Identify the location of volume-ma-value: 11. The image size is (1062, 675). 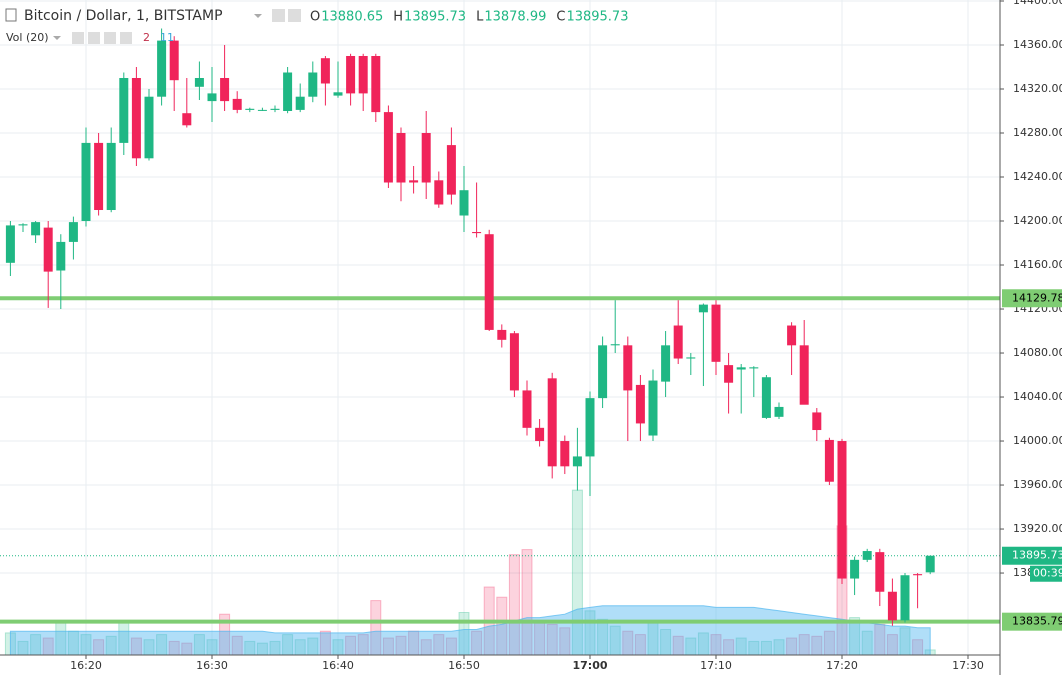
(167, 37).